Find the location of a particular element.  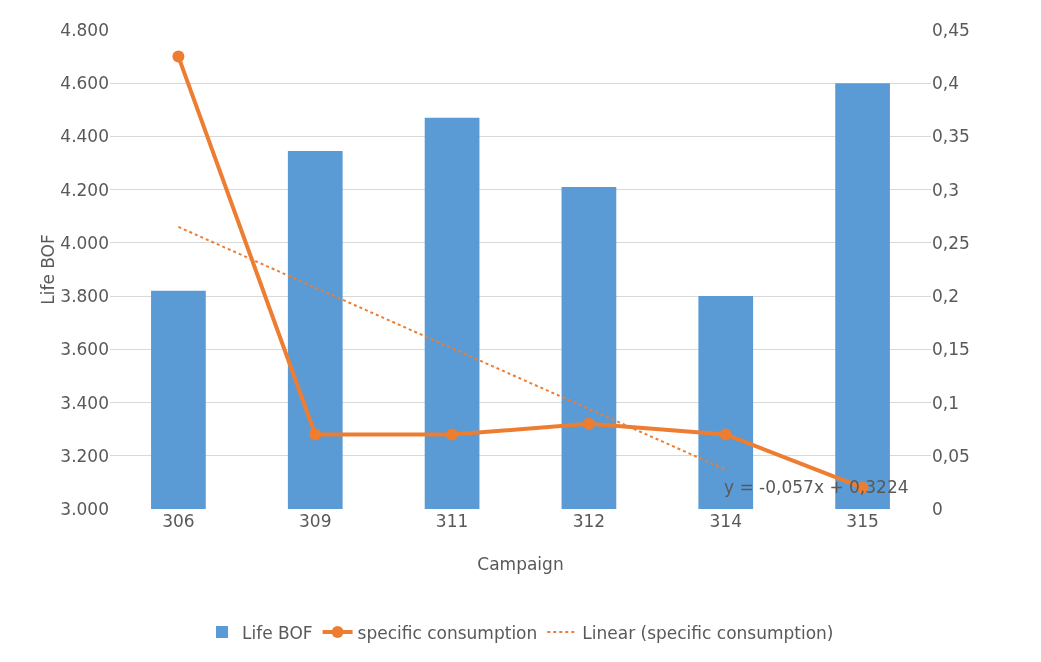

y-tick-label: 3.800 is located at coordinates (84, 296).